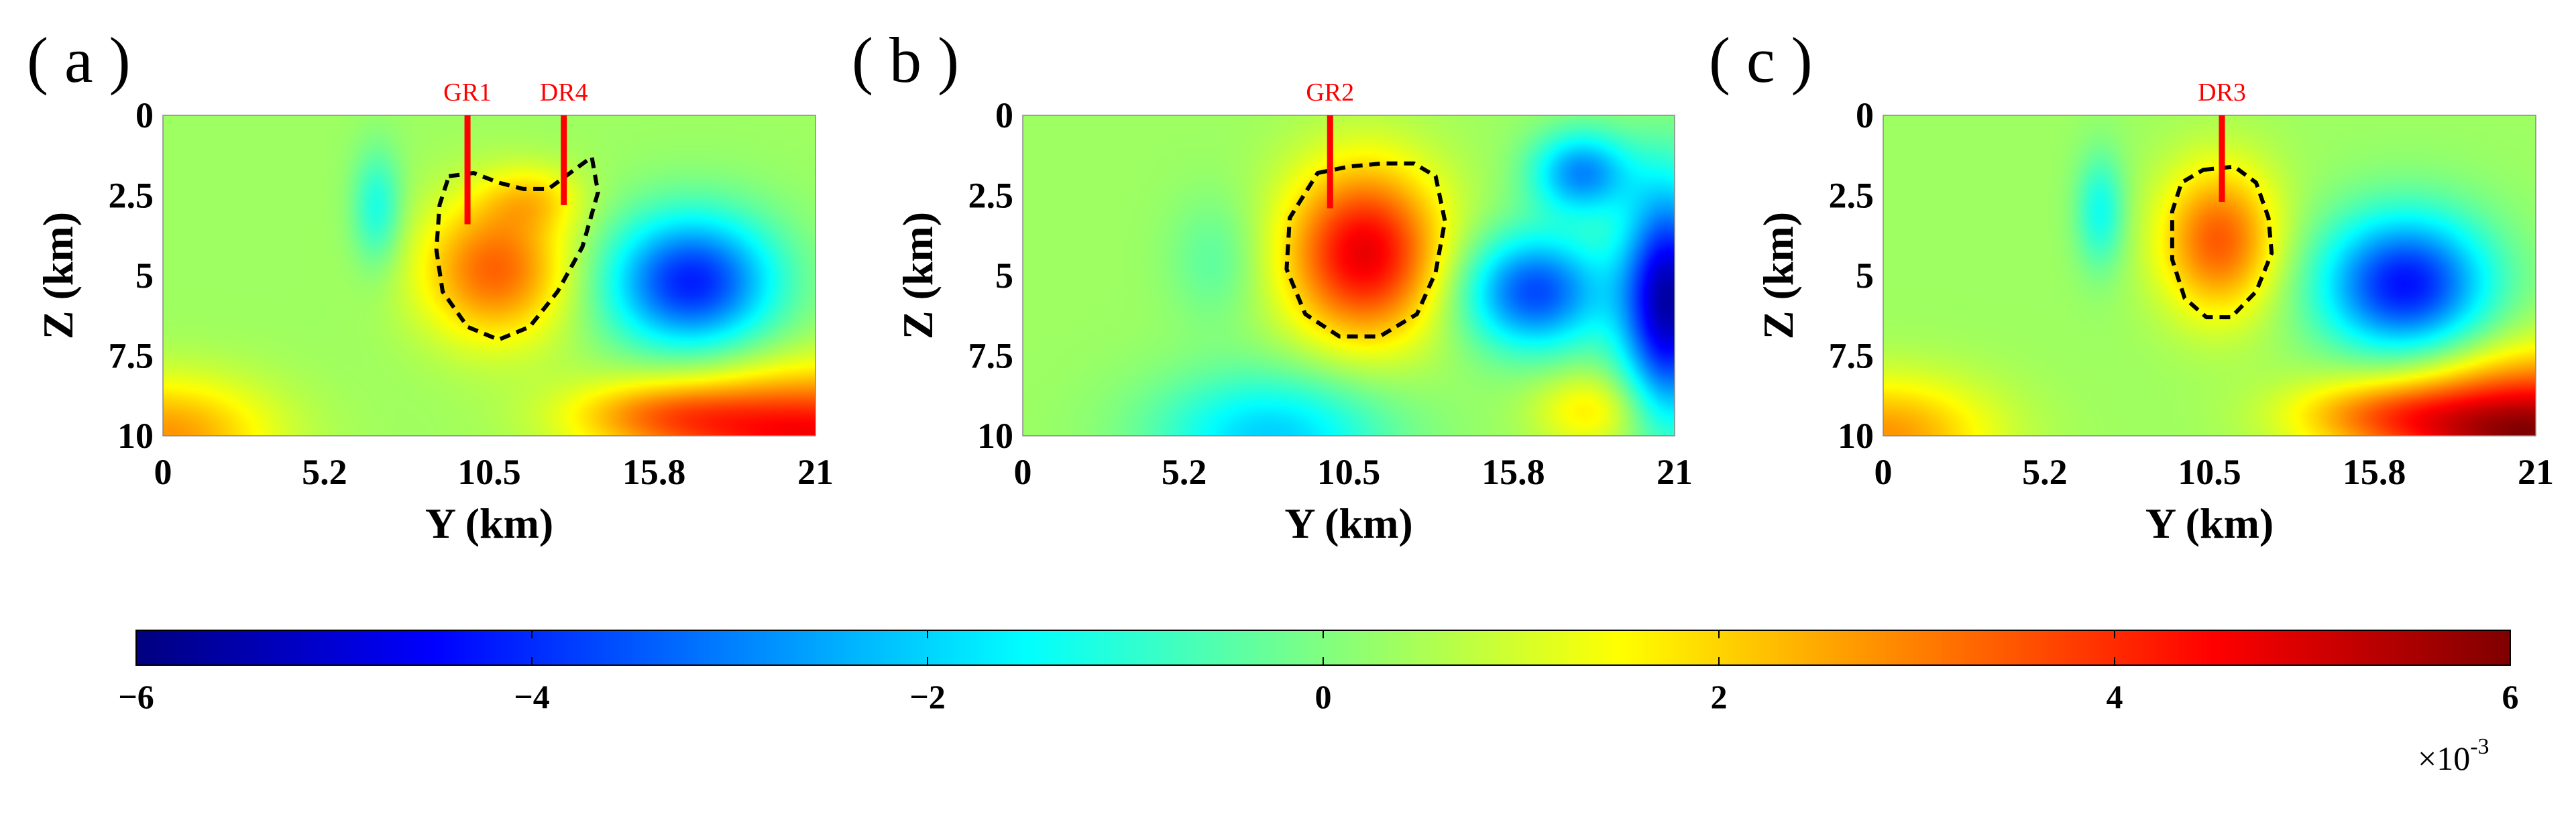  Describe the element at coordinates (905, 60) in the screenshot. I see `panel-label: ( b )` at that location.